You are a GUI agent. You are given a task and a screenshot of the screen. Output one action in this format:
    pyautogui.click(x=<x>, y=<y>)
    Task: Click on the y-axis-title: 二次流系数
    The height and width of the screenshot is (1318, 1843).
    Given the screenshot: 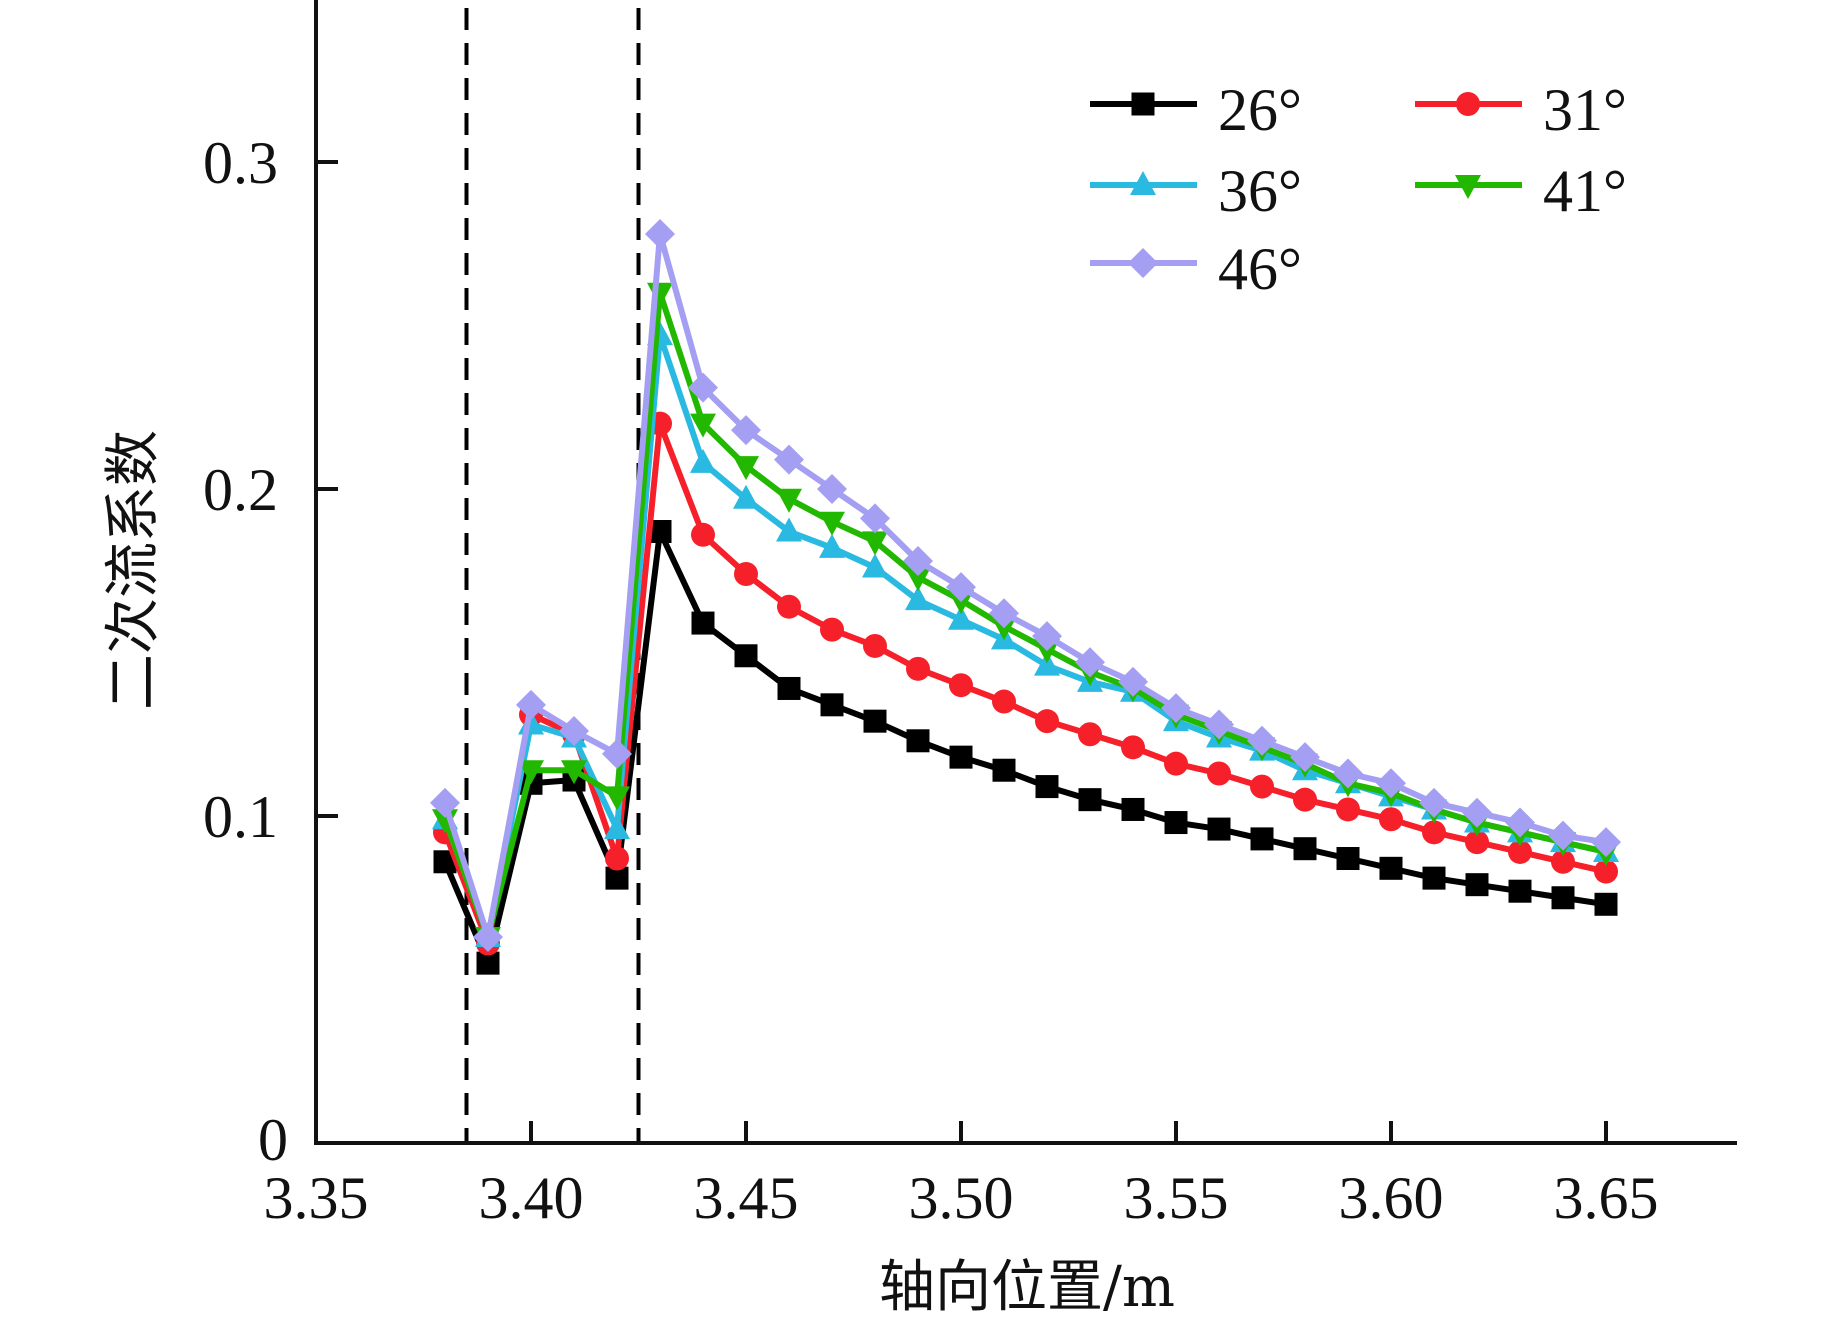 What is the action you would take?
    pyautogui.click(x=133, y=570)
    